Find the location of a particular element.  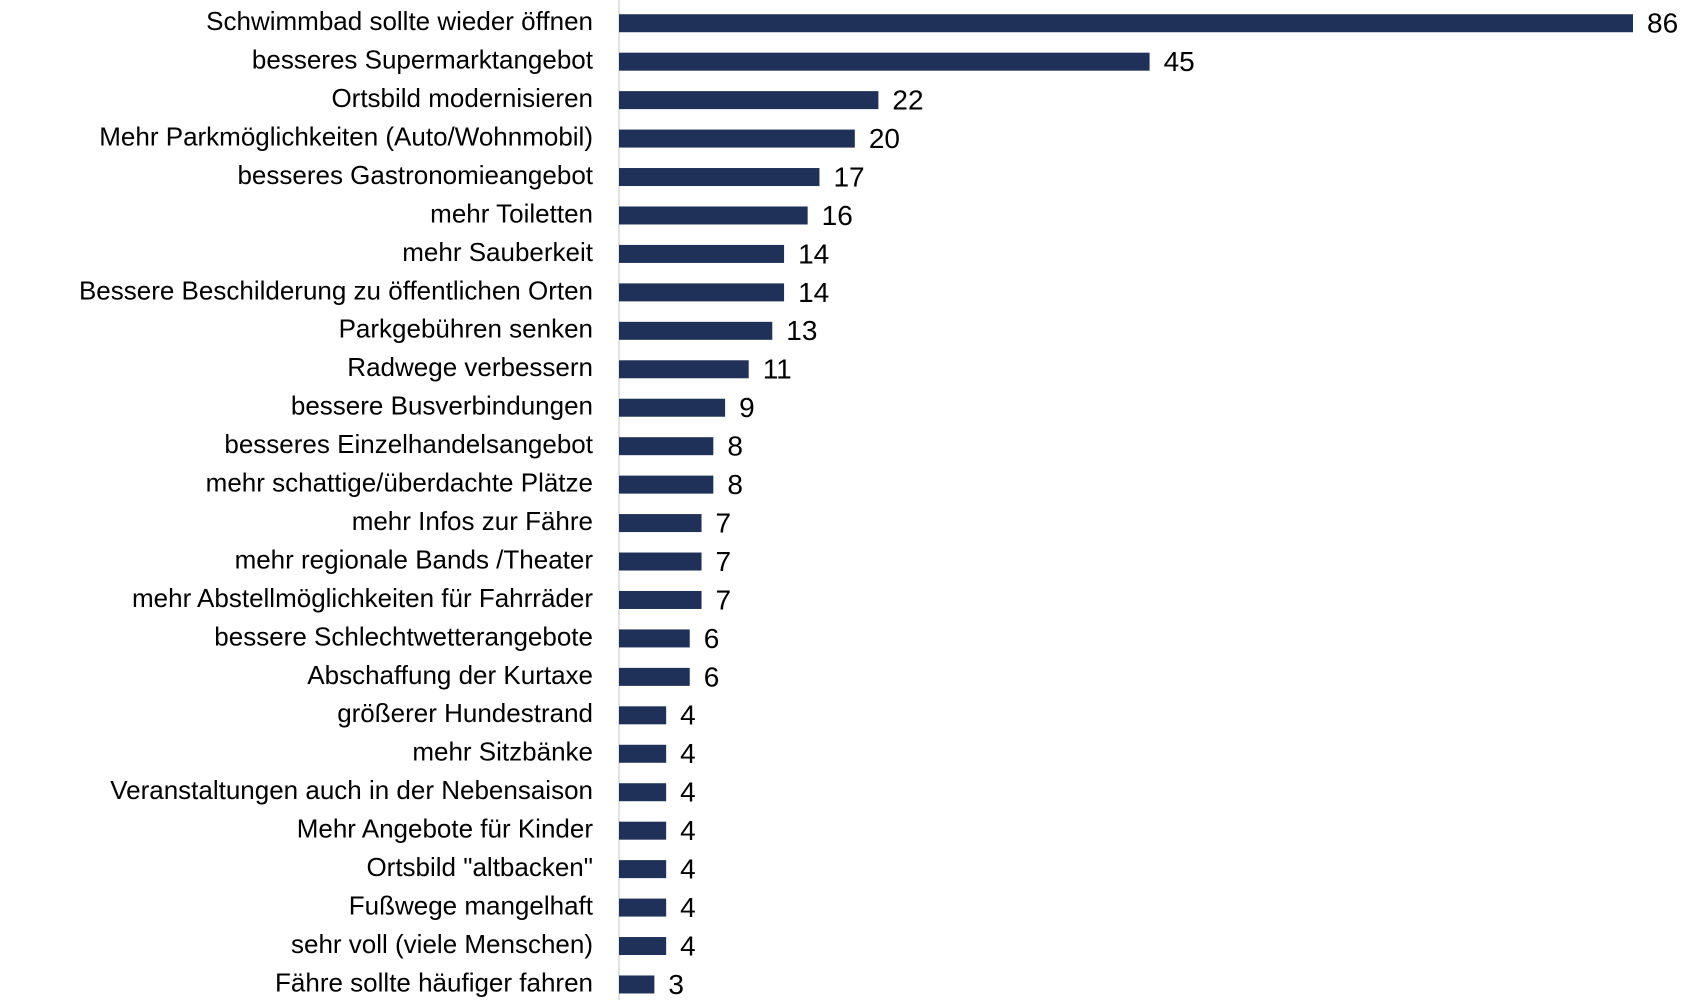

value-label: 45 is located at coordinates (1179, 61).